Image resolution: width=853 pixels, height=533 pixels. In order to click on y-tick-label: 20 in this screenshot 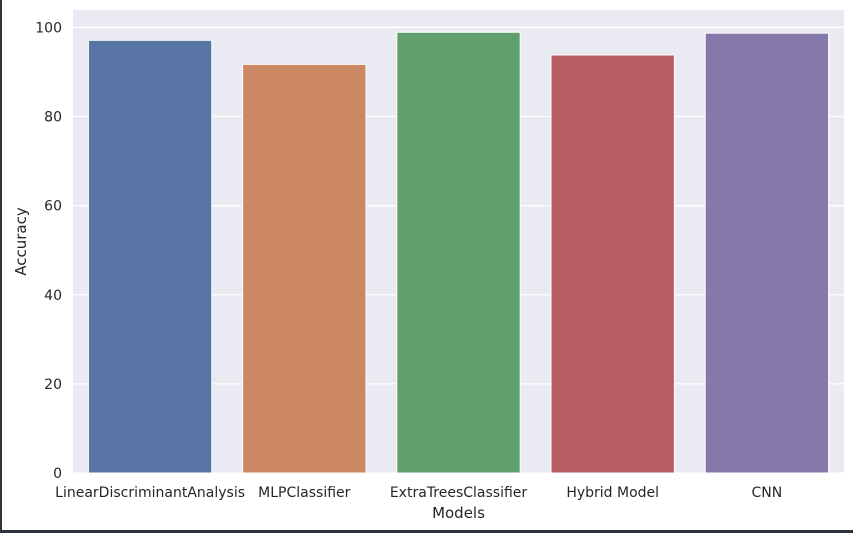, I will do `click(53, 385)`.